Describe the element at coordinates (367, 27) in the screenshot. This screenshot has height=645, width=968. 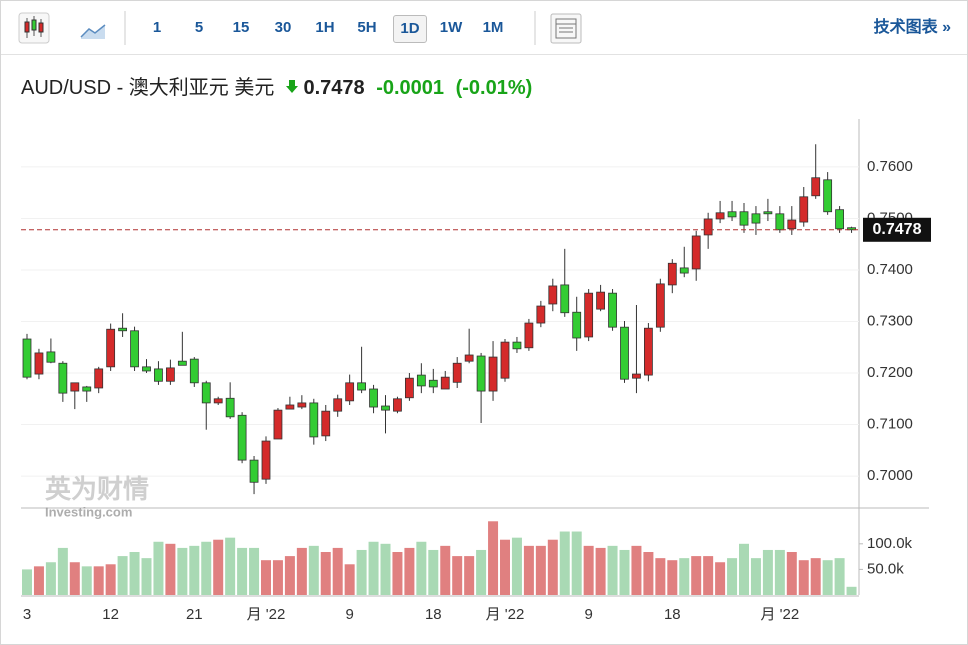
I see `interval-button: 5H` at that location.